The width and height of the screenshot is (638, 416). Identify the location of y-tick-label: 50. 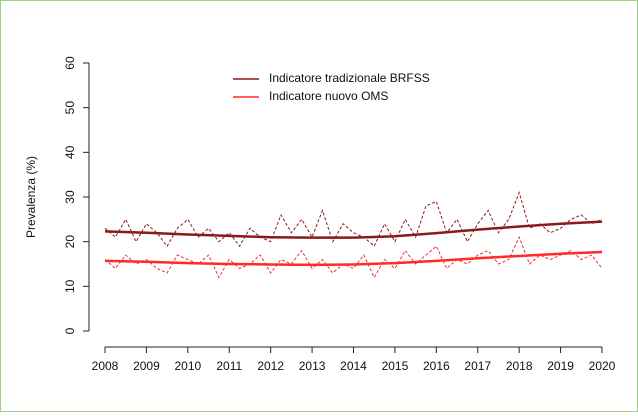
(70, 108).